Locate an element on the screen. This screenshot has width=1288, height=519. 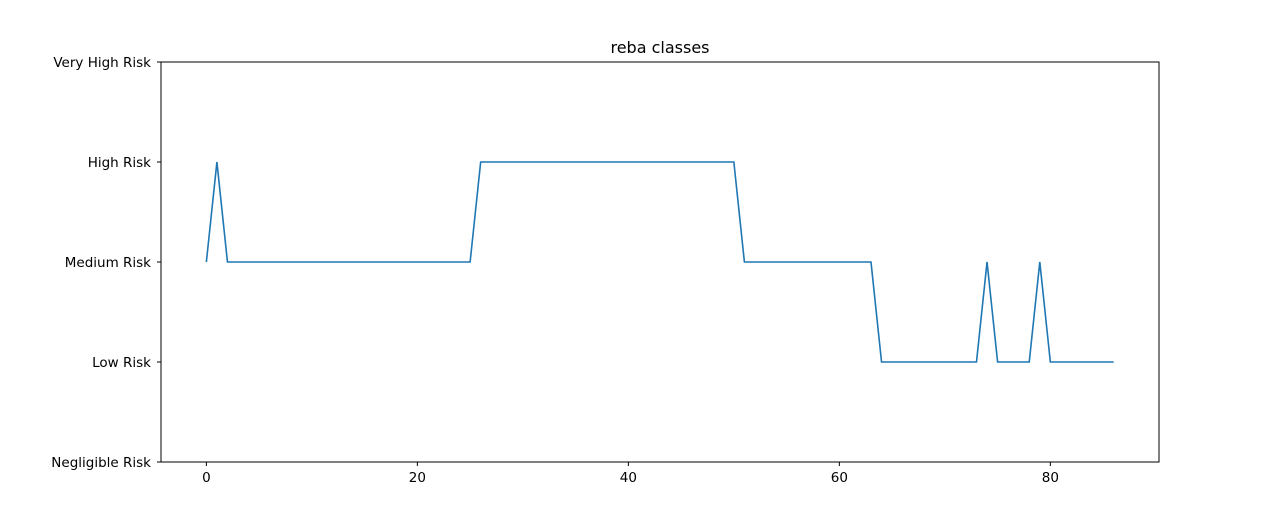
x-tick-label: 60 is located at coordinates (839, 478).